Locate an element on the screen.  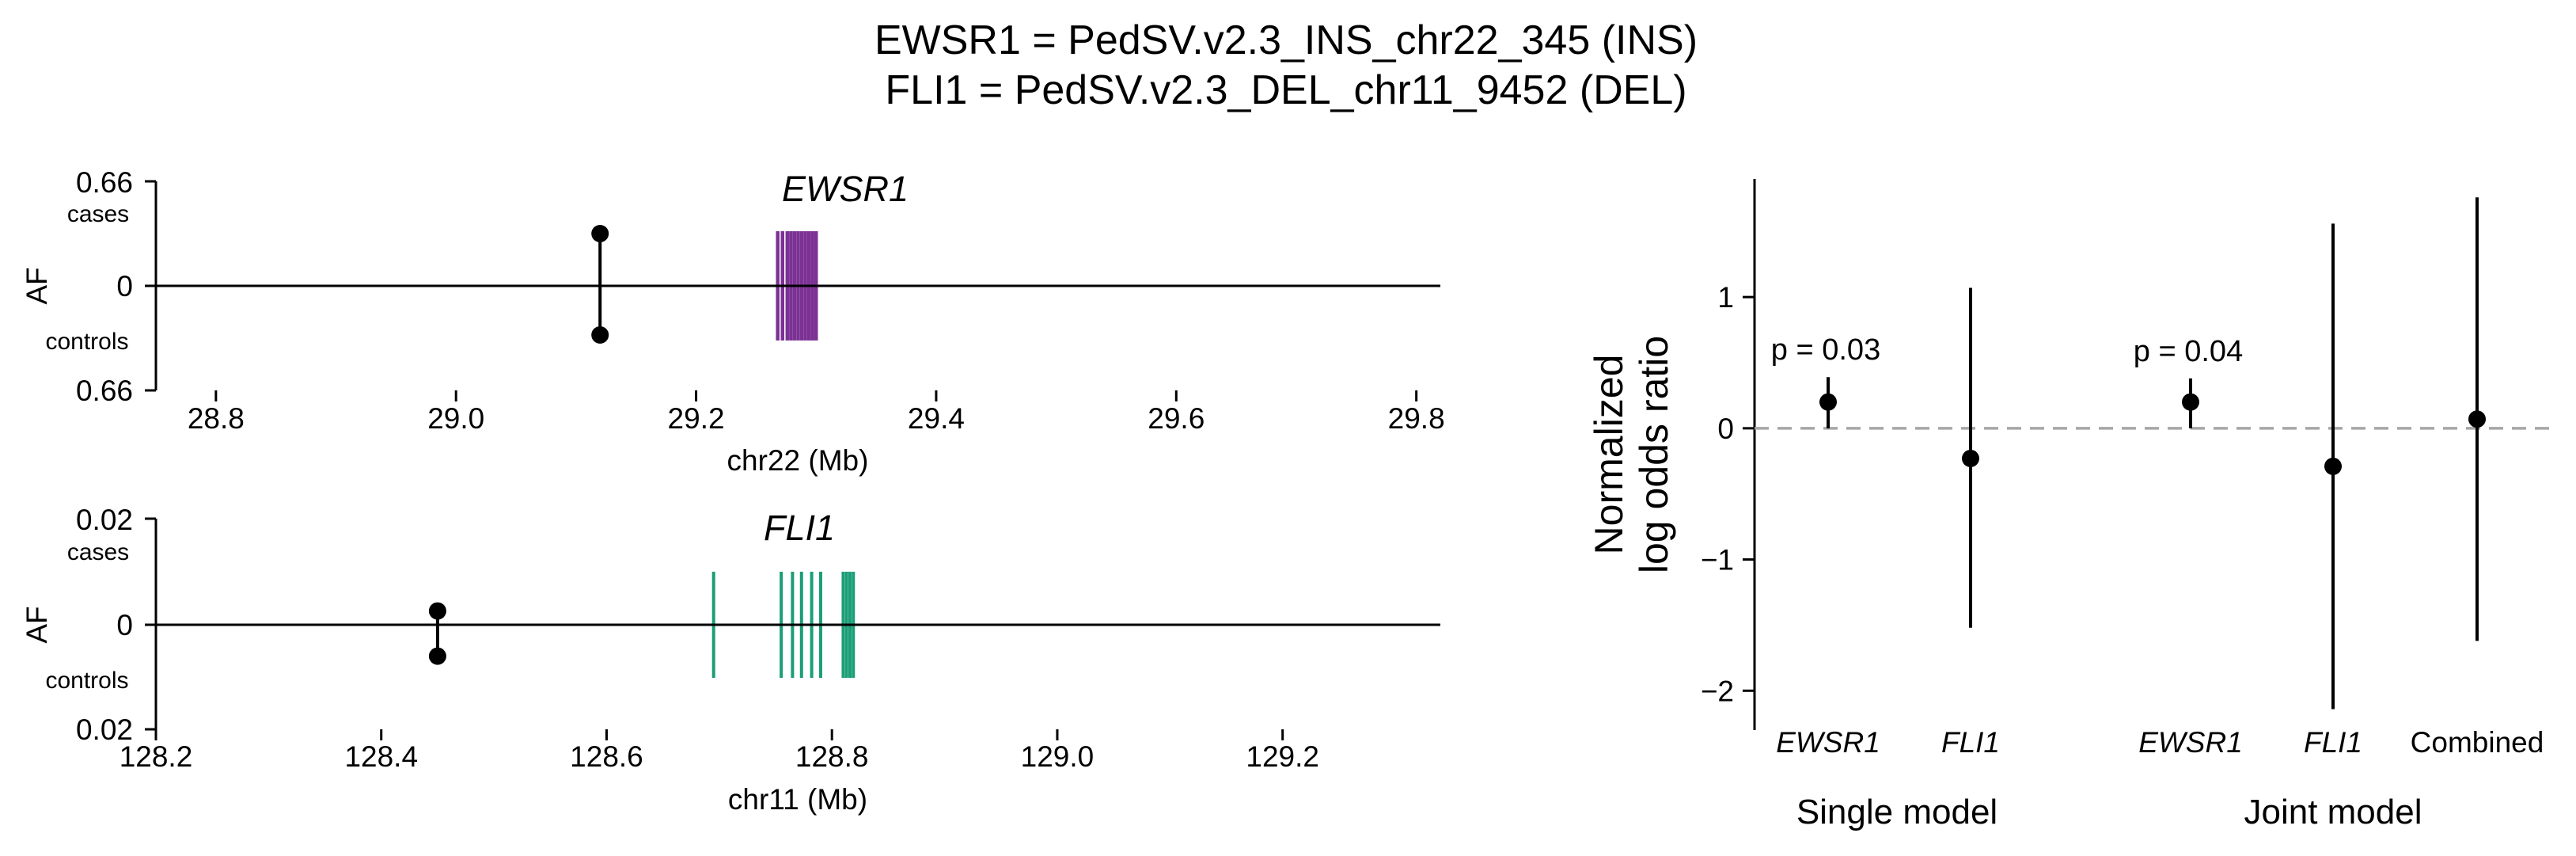
figure-title-line-1: EWSR1 = PedSV.v2.3_INS_chr22_345 (INS) is located at coordinates (1286, 40).